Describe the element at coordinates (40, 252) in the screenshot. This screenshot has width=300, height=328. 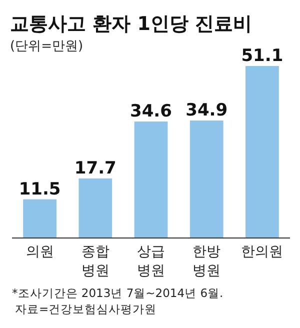
I see `x-tick-label: 의원` at that location.